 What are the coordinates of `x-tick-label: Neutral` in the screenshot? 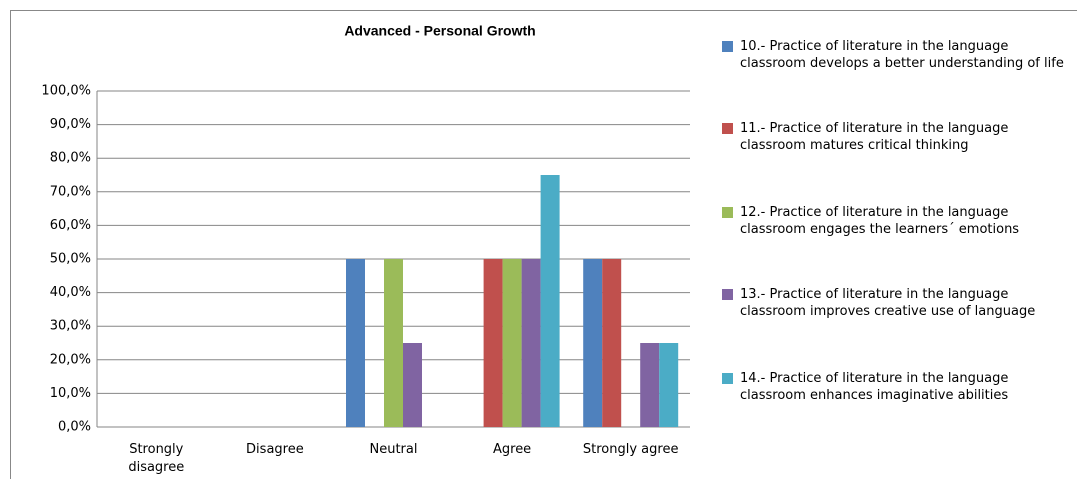 It's located at (393, 449).